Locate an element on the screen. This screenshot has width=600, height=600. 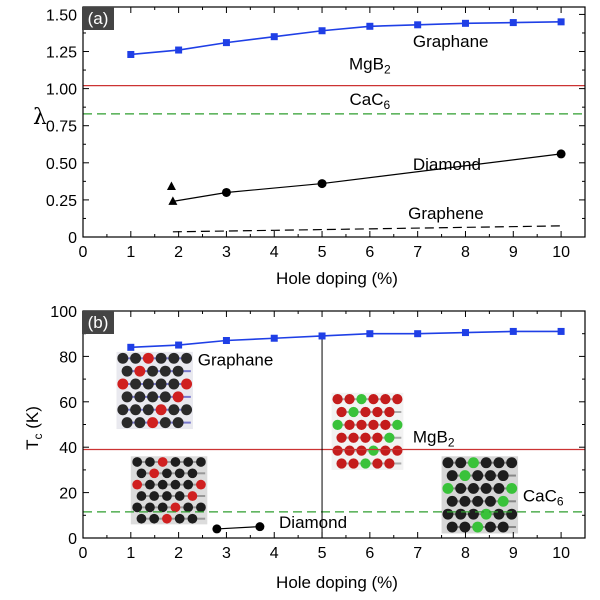
panel-a-x-tick-label: 8 is located at coordinates (465, 252).